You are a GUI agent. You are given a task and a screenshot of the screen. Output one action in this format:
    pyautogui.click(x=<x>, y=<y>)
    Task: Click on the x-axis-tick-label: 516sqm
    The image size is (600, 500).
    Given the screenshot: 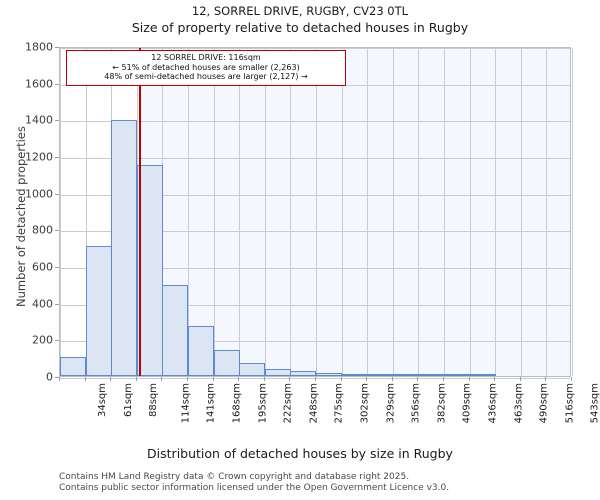 What is the action you would take?
    pyautogui.click(x=570, y=403)
    